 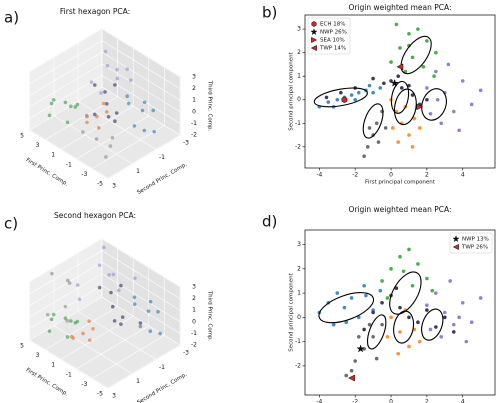 I want to click on x-tick-label: 0, so click(x=391, y=401).